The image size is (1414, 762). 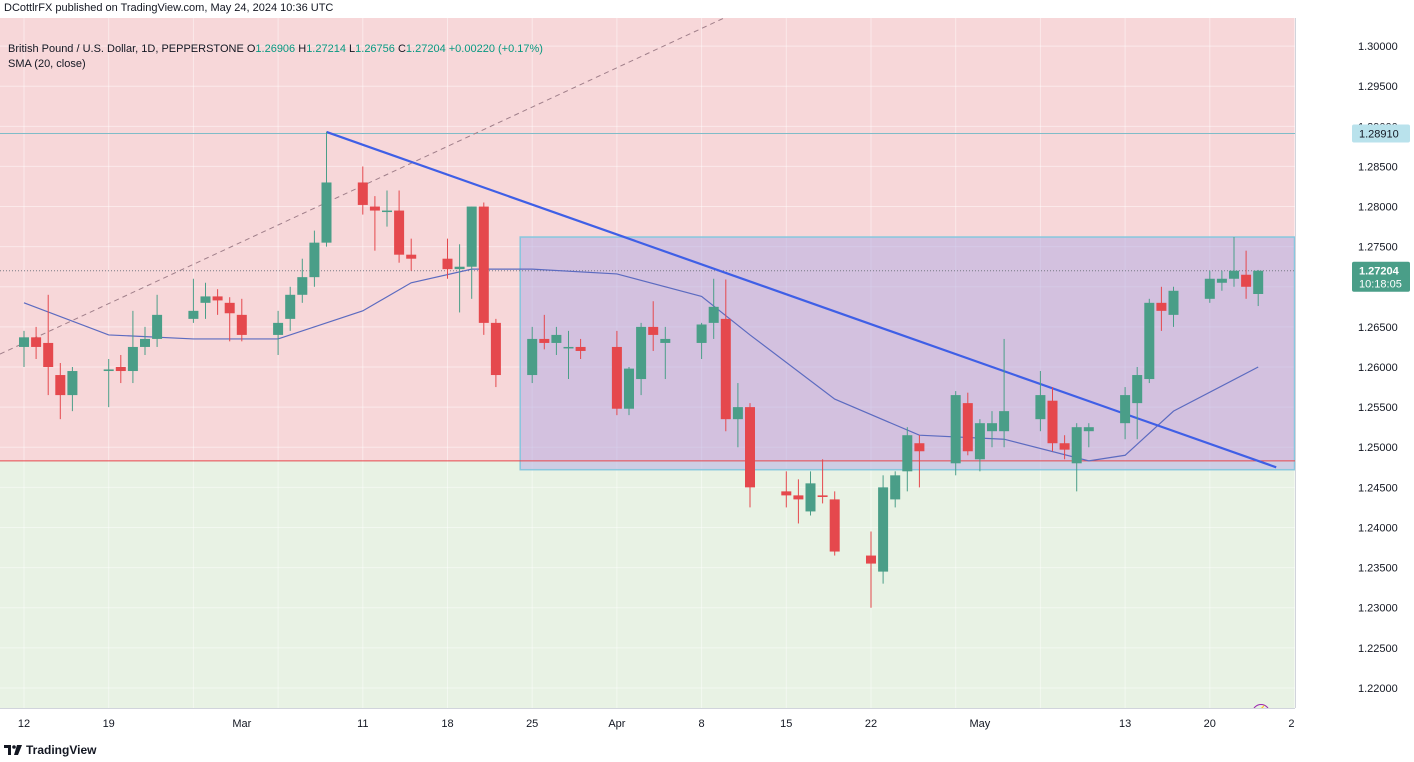 I want to click on x-tick-label-10: May, so click(x=980, y=724).